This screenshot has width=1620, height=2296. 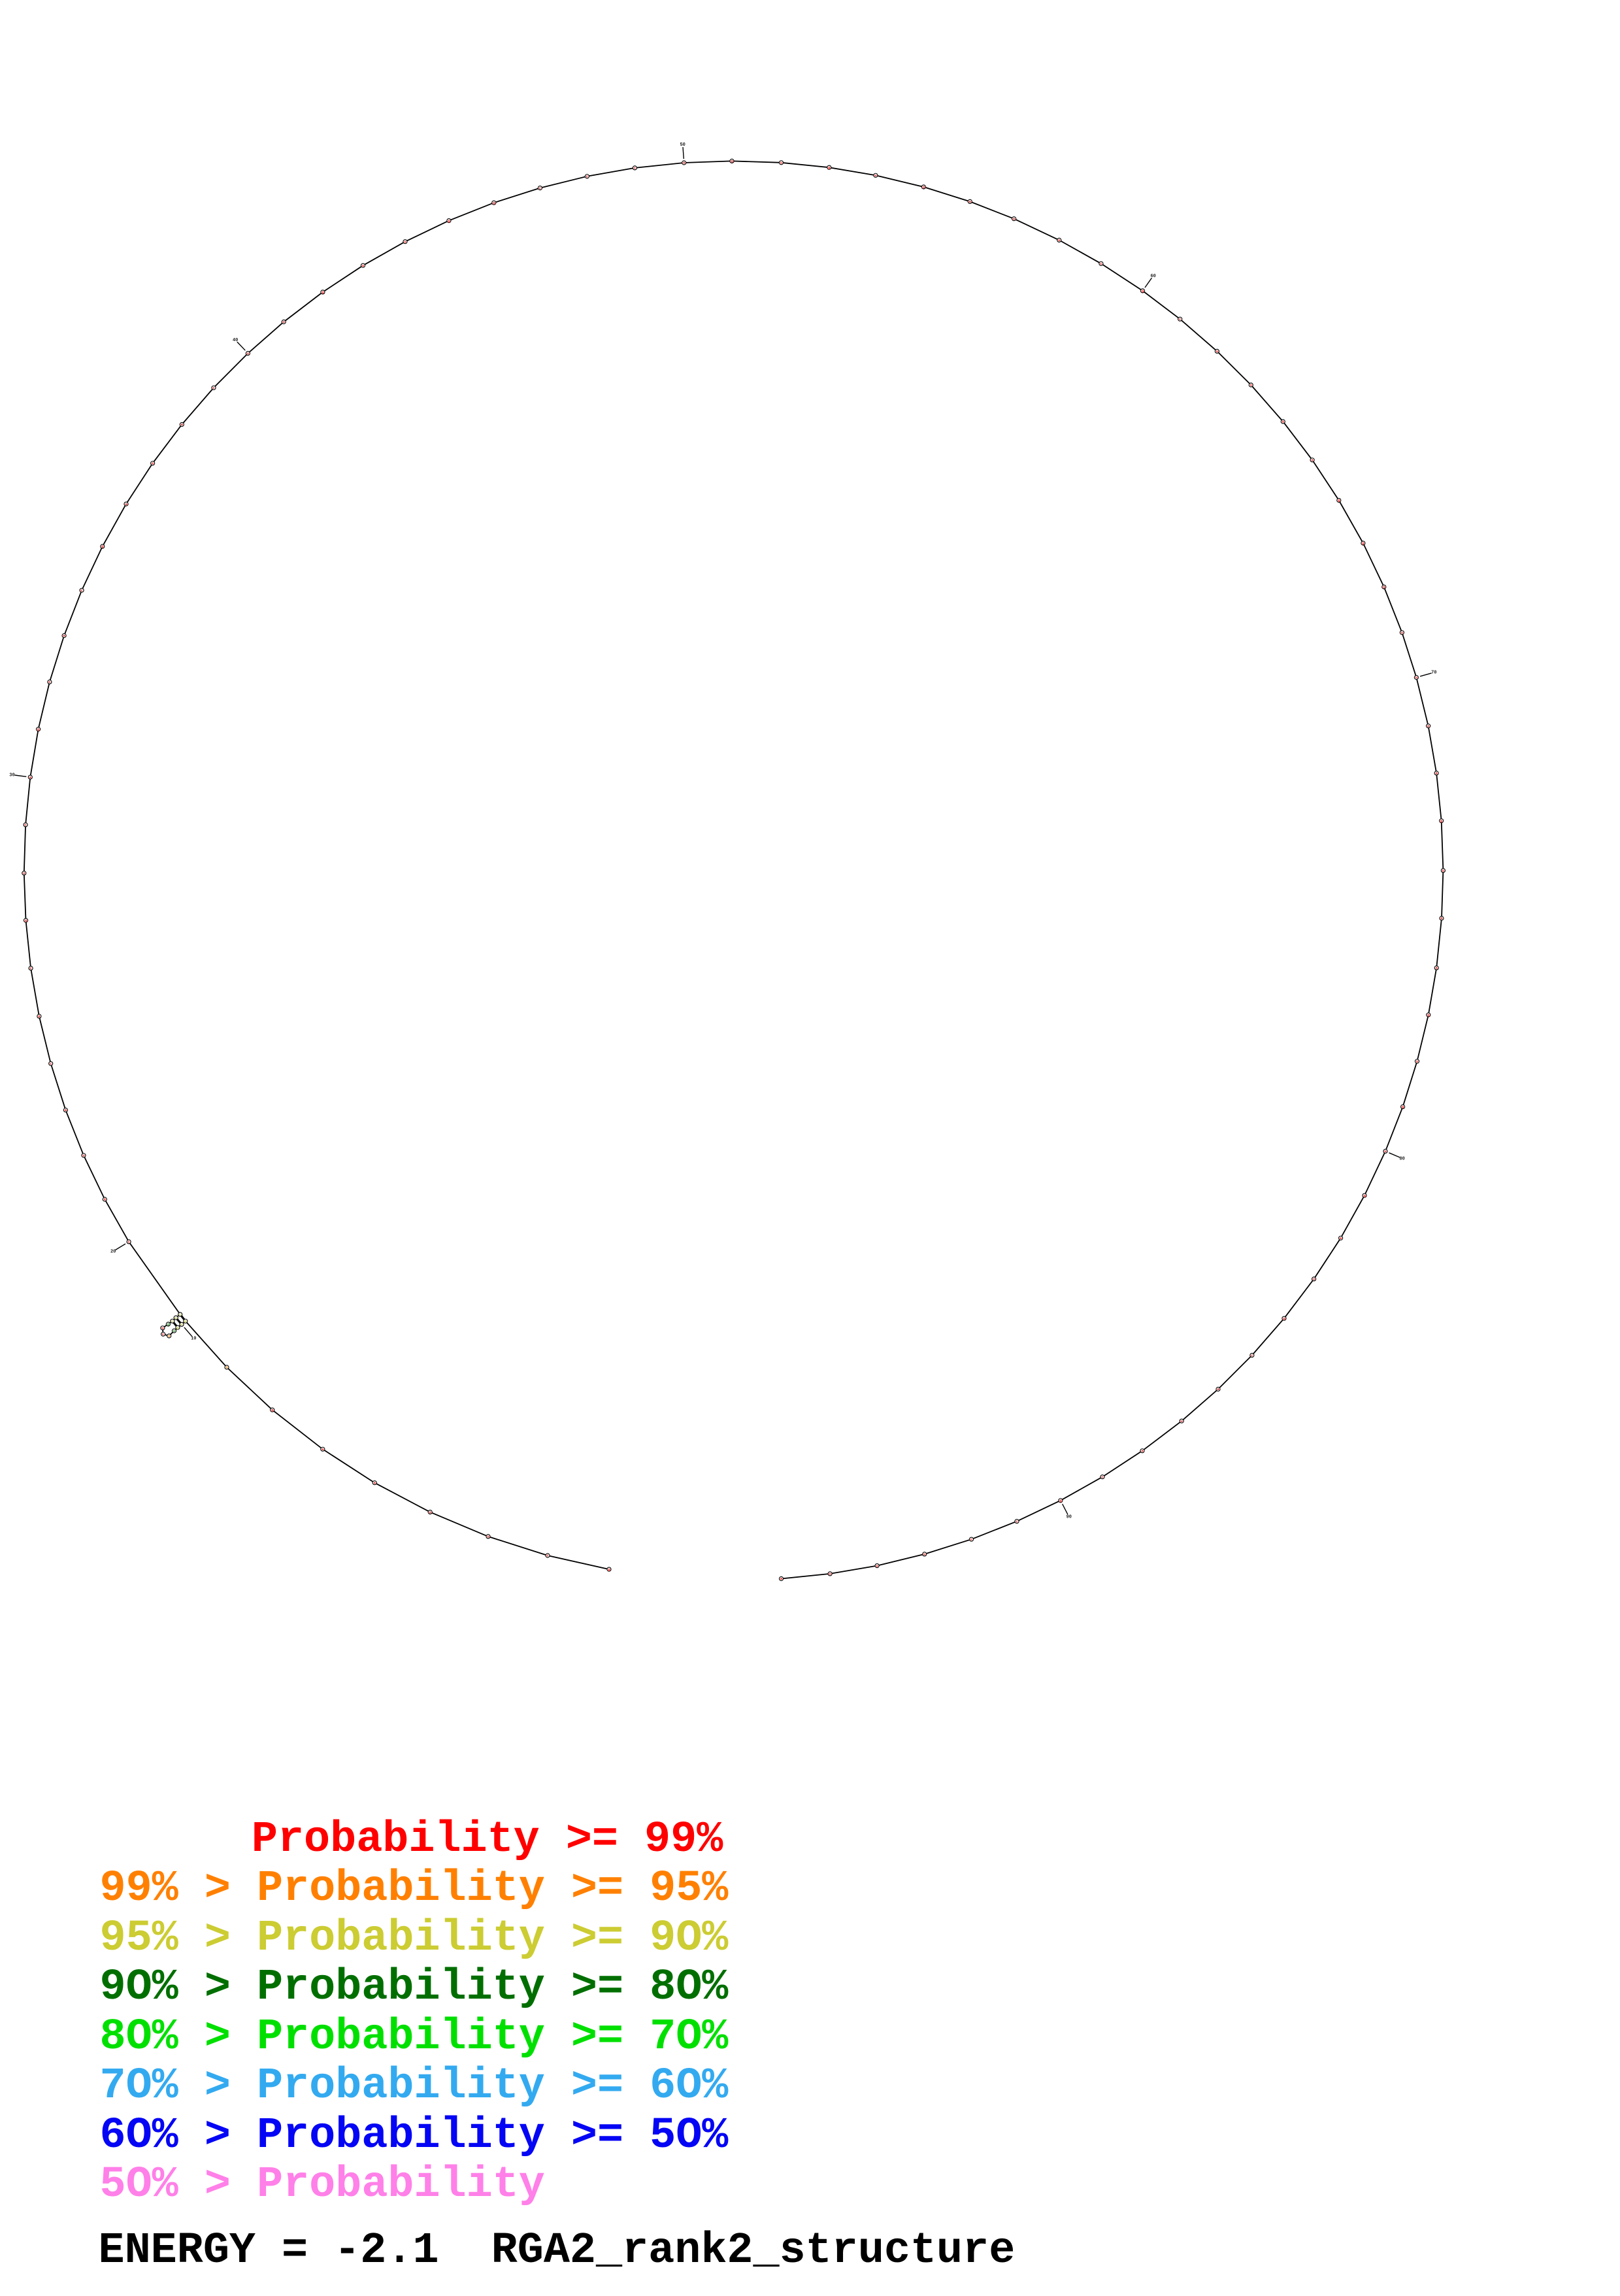 I want to click on svg-text: 8O% > Probability >= 7O%, so click(x=414, y=2037).